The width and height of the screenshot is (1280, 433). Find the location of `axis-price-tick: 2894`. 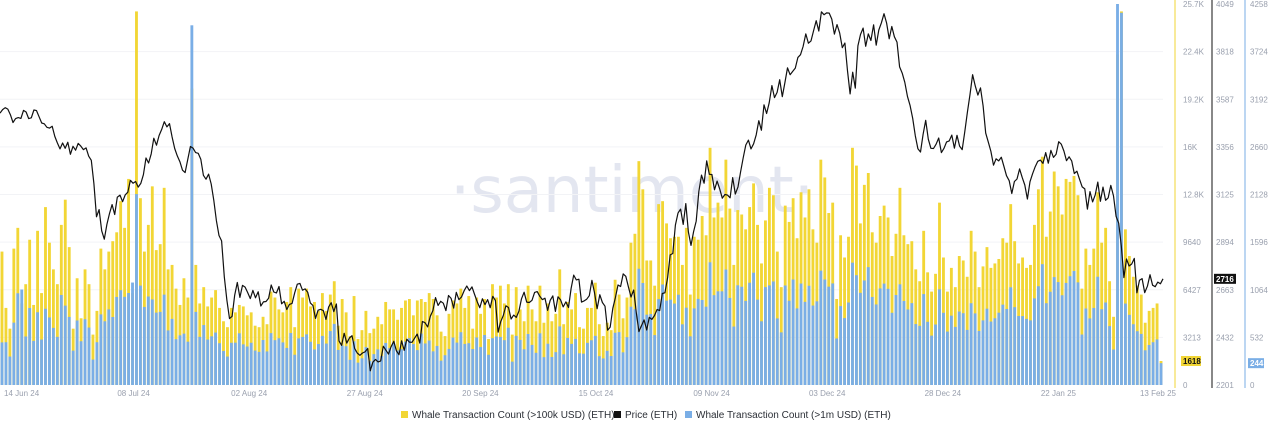

axis-price-tick: 2894 is located at coordinates (1225, 242).